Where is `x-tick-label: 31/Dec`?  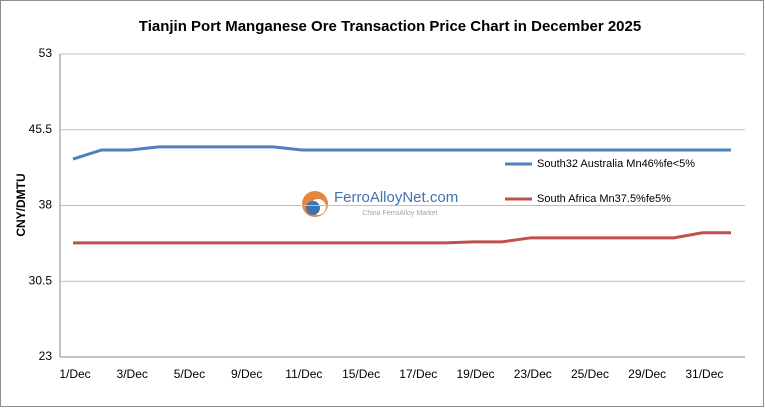
x-tick-label: 31/Dec is located at coordinates (704, 374).